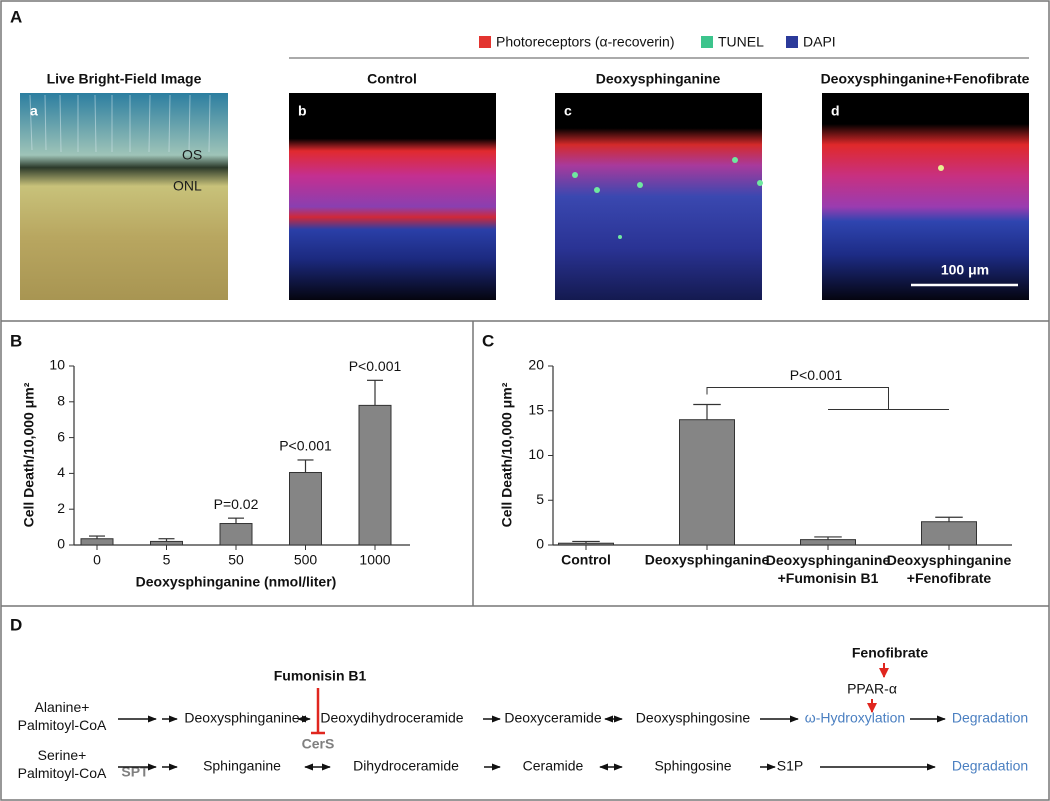 Image resolution: width=1050 pixels, height=801 pixels. What do you see at coordinates (855, 718) in the screenshot?
I see `process: ω-Hydroxylation` at bounding box center [855, 718].